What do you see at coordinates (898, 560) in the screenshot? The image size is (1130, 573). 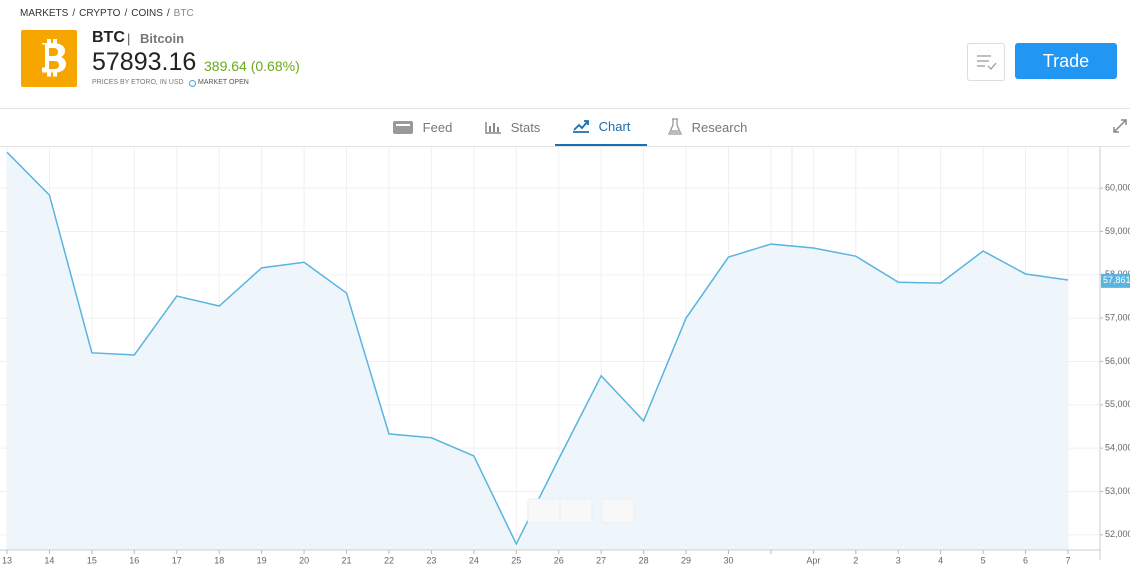 I see `x-tick-label: 3` at bounding box center [898, 560].